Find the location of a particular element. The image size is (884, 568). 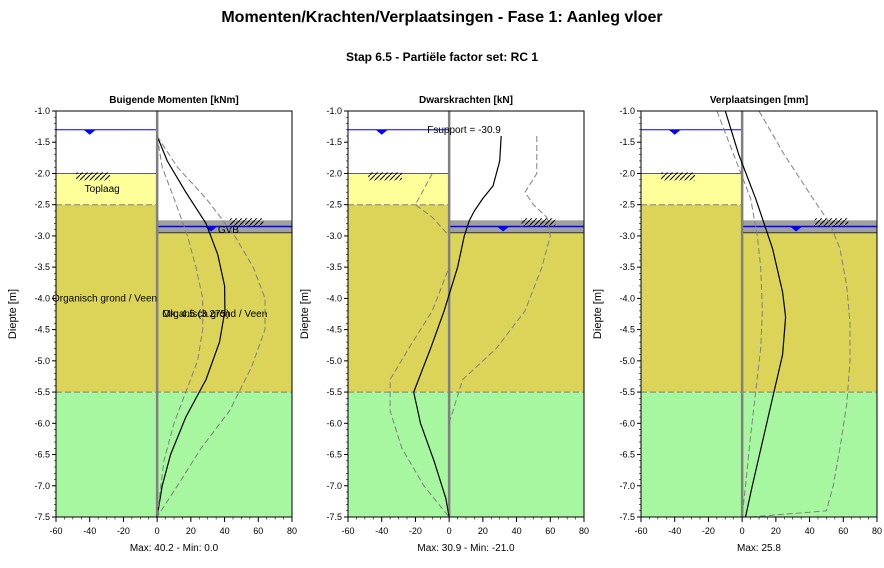

soil-layer-zand is located at coordinates (174, 454).